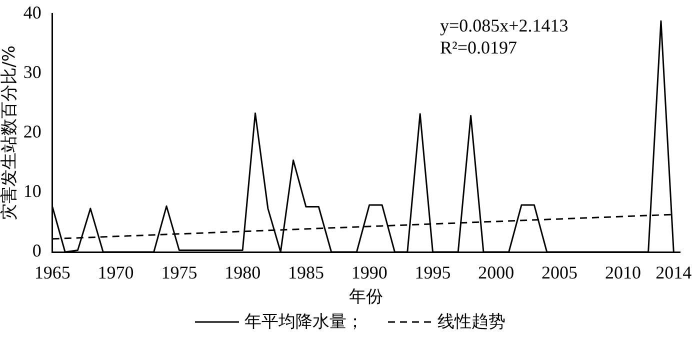  I want to click on annotation: R²=0.0197, so click(479, 48).